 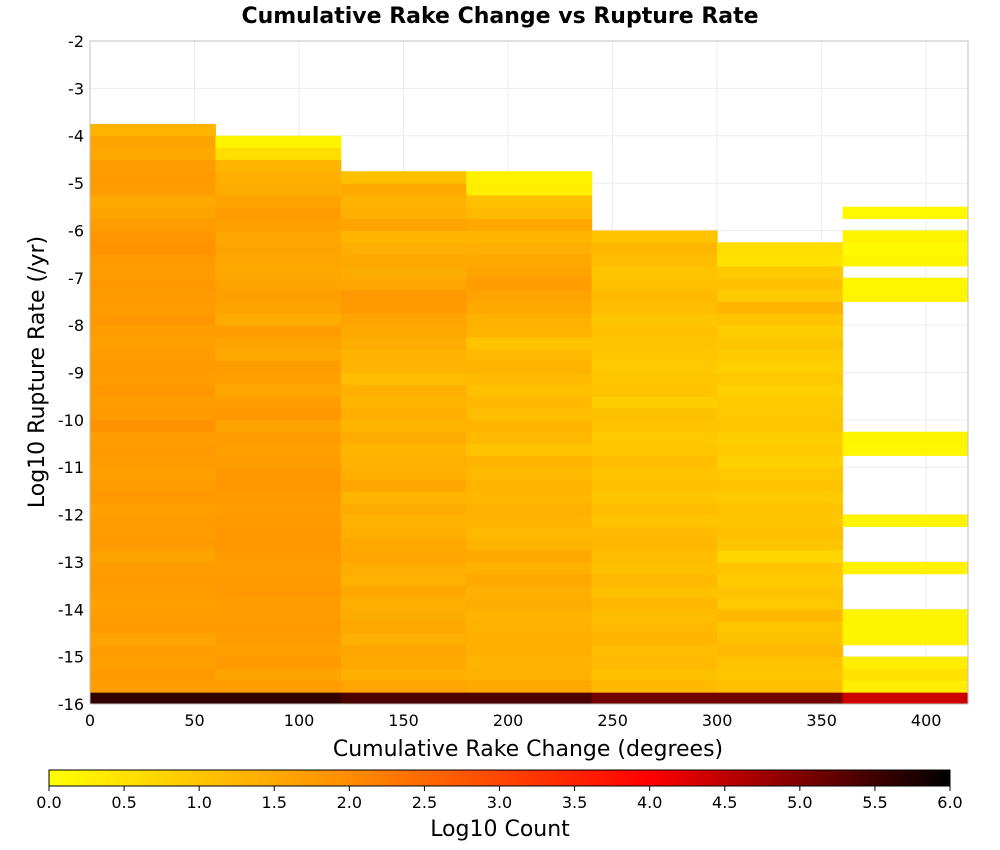 I want to click on y-tick-label: -3, so click(x=76, y=88).